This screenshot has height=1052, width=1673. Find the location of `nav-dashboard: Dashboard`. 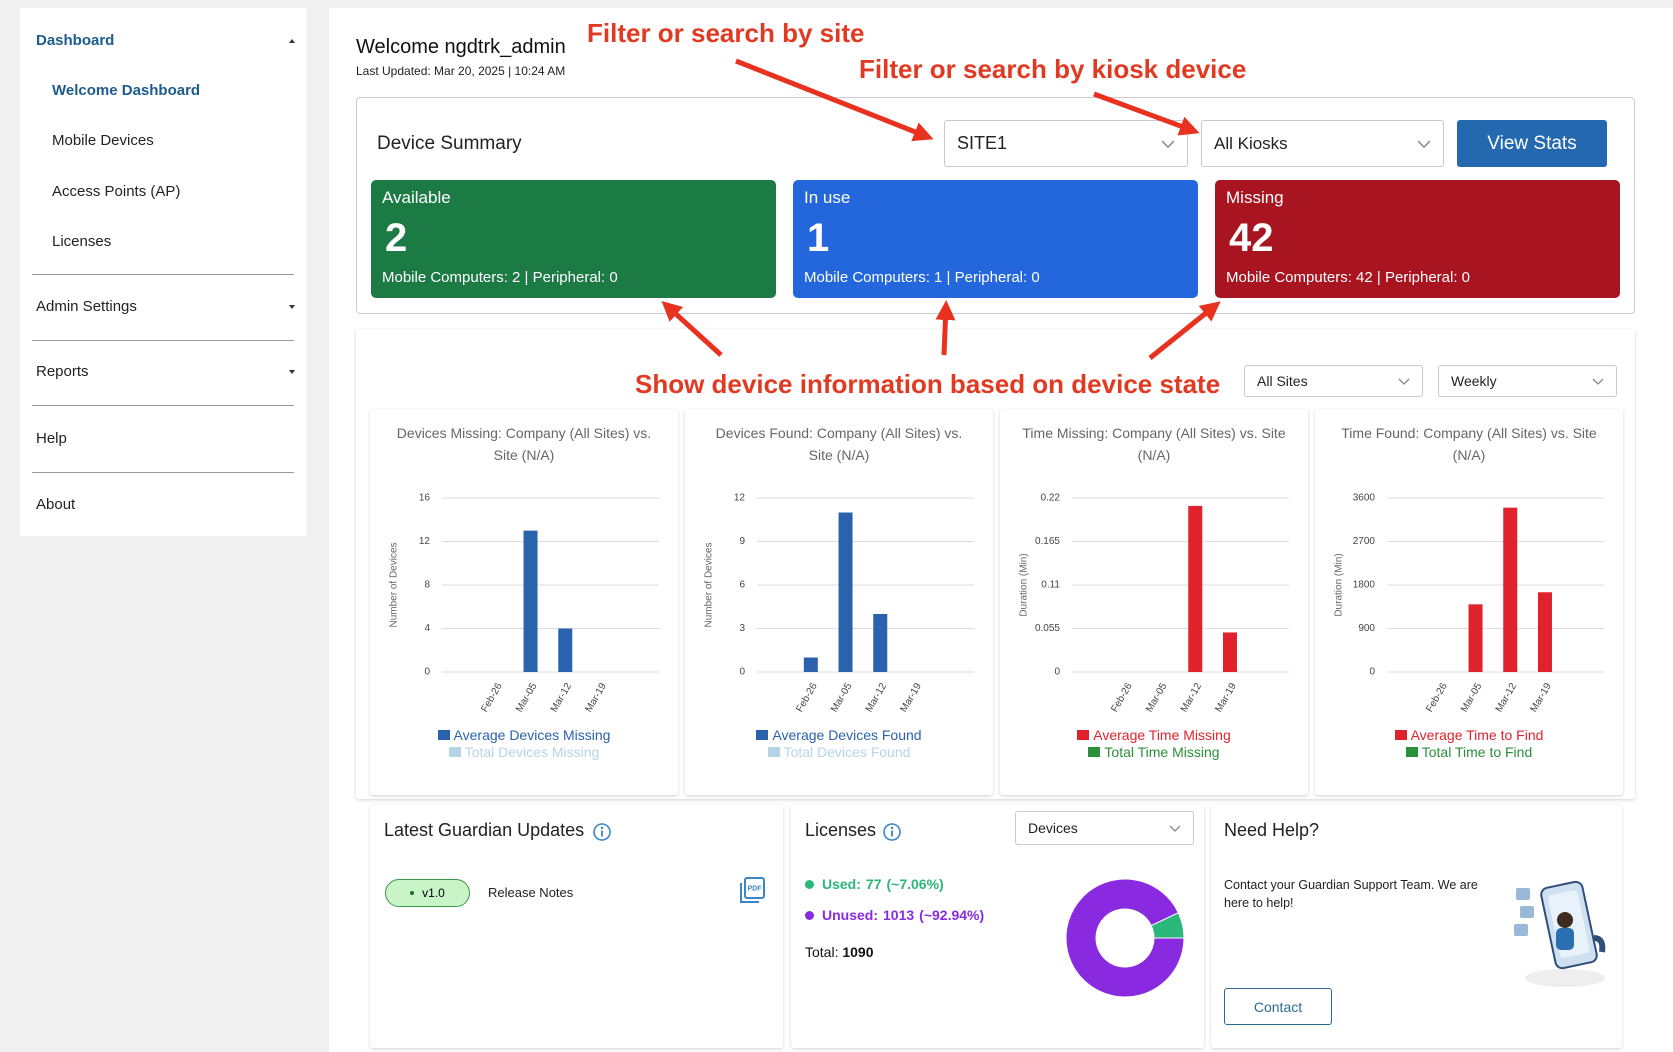

nav-dashboard: Dashboard is located at coordinates (75, 40).